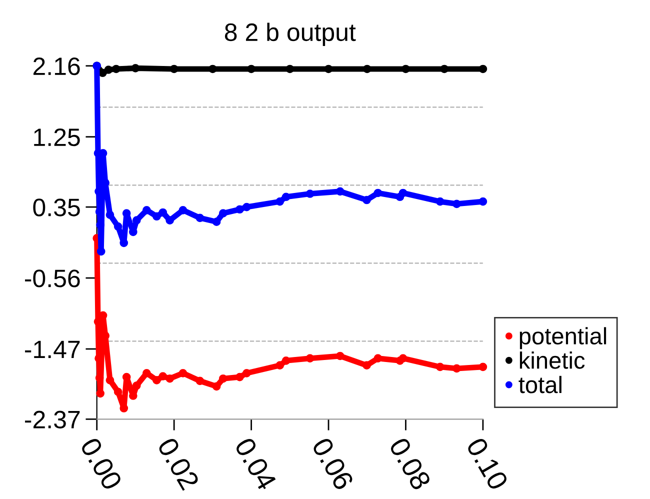  Describe the element at coordinates (290, 34) in the screenshot. I see `chart-title: 8 2 b output` at that location.